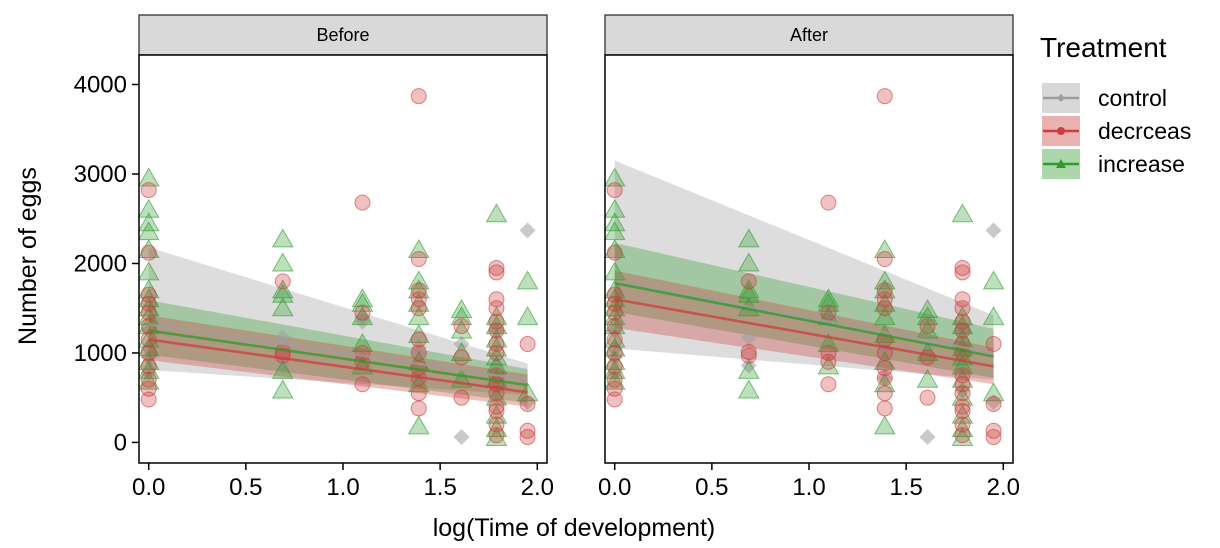 The width and height of the screenshot is (1220, 548). What do you see at coordinates (342, 487) in the screenshot?
I see `x-tick-label: 1.0` at bounding box center [342, 487].